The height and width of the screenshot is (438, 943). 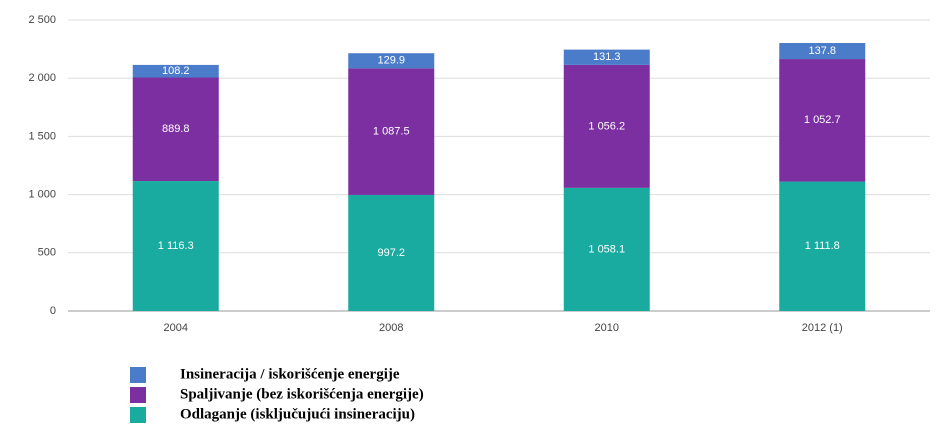 What do you see at coordinates (42, 136) in the screenshot?
I see `y-tick-label: 1 500` at bounding box center [42, 136].